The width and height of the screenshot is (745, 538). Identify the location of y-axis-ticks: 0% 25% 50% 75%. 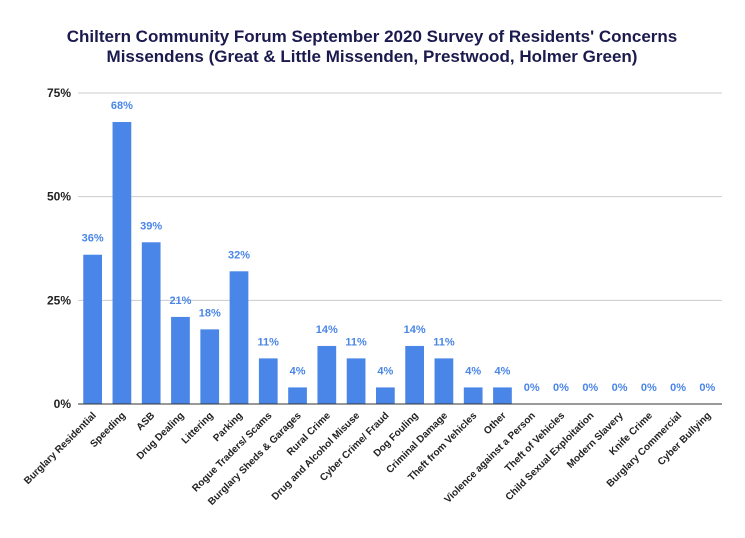
(59, 248).